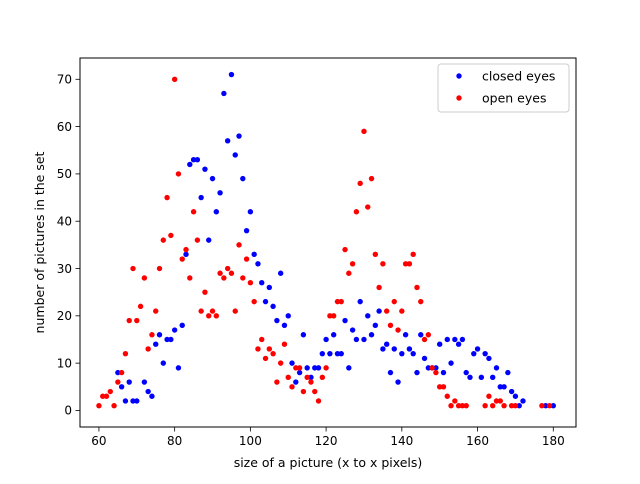 This screenshot has height=484, width=640. I want to click on y-tick-label: 50, so click(64, 174).